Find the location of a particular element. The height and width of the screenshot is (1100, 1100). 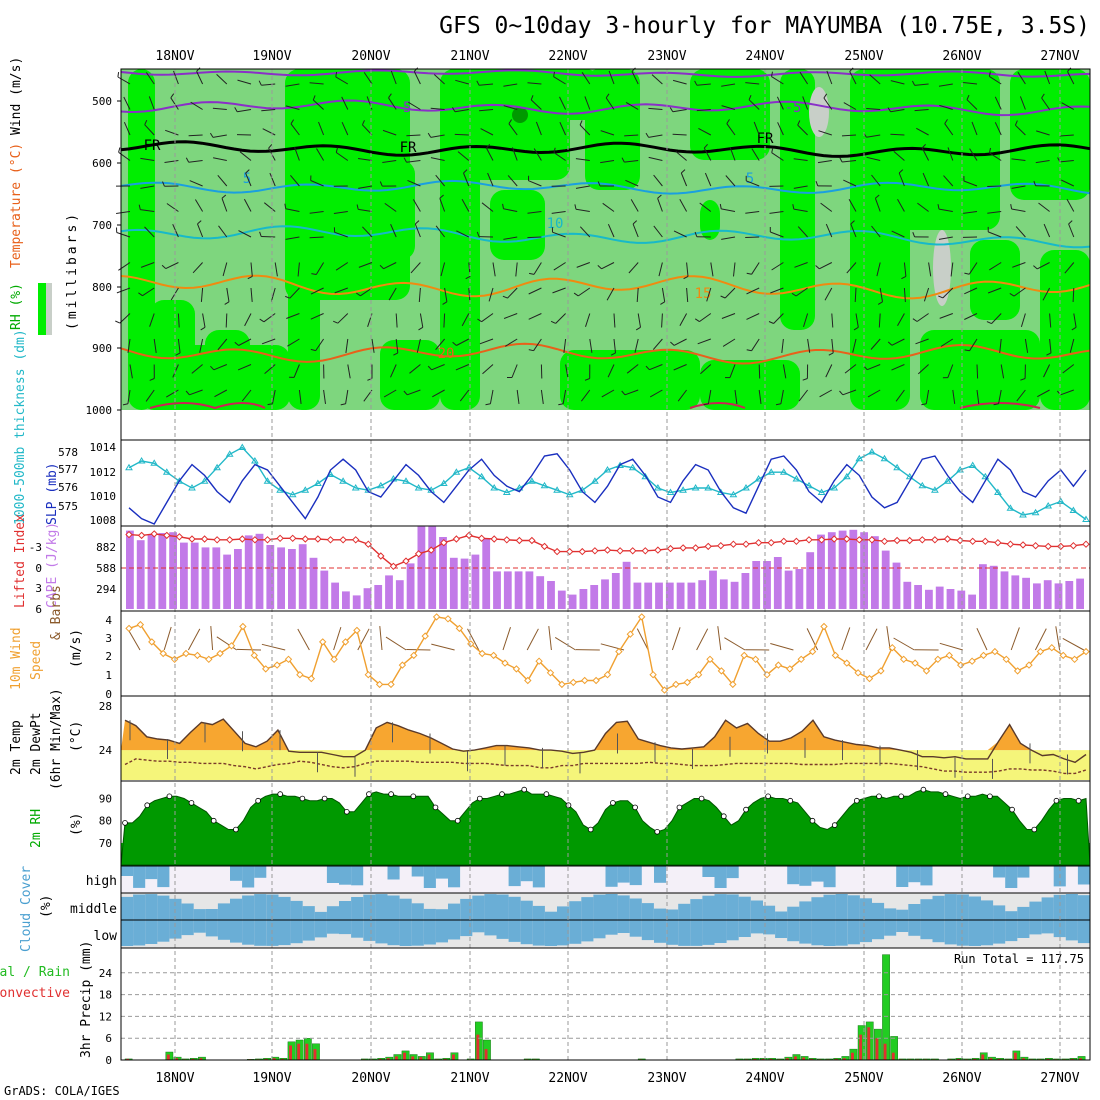

top-date-label: 25NOV is located at coordinates (863, 56).